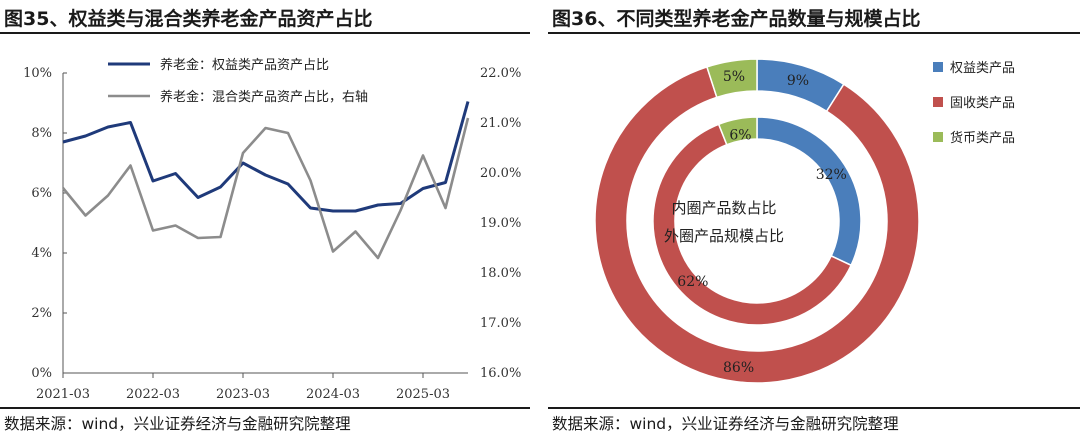  Describe the element at coordinates (266, 157) in the screenshot. I see `equity-series-line` at that location.